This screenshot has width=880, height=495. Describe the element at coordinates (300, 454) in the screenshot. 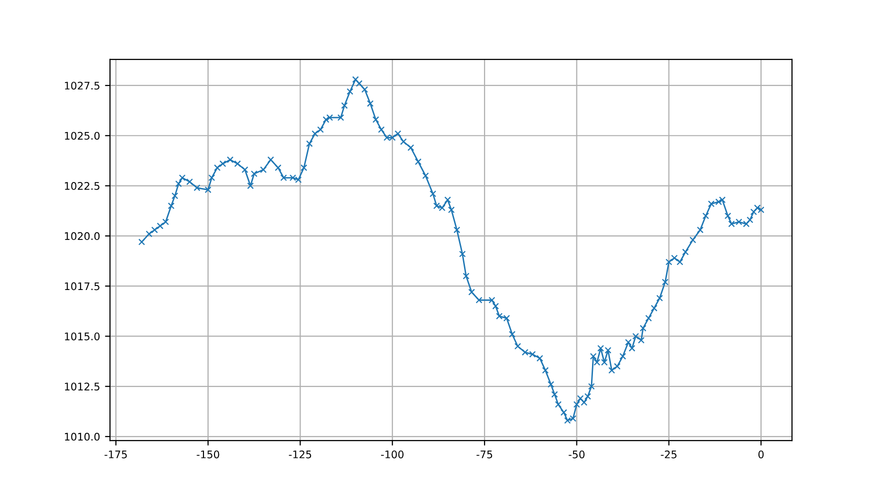

I see `x-tick-label: -125` at that location.